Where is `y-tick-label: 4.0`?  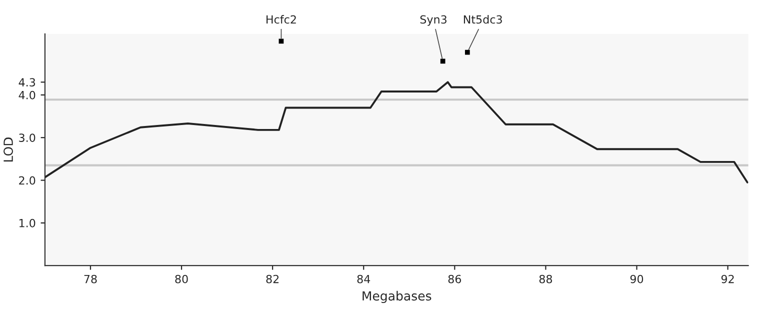 y-tick-label: 4.0 is located at coordinates (27, 95).